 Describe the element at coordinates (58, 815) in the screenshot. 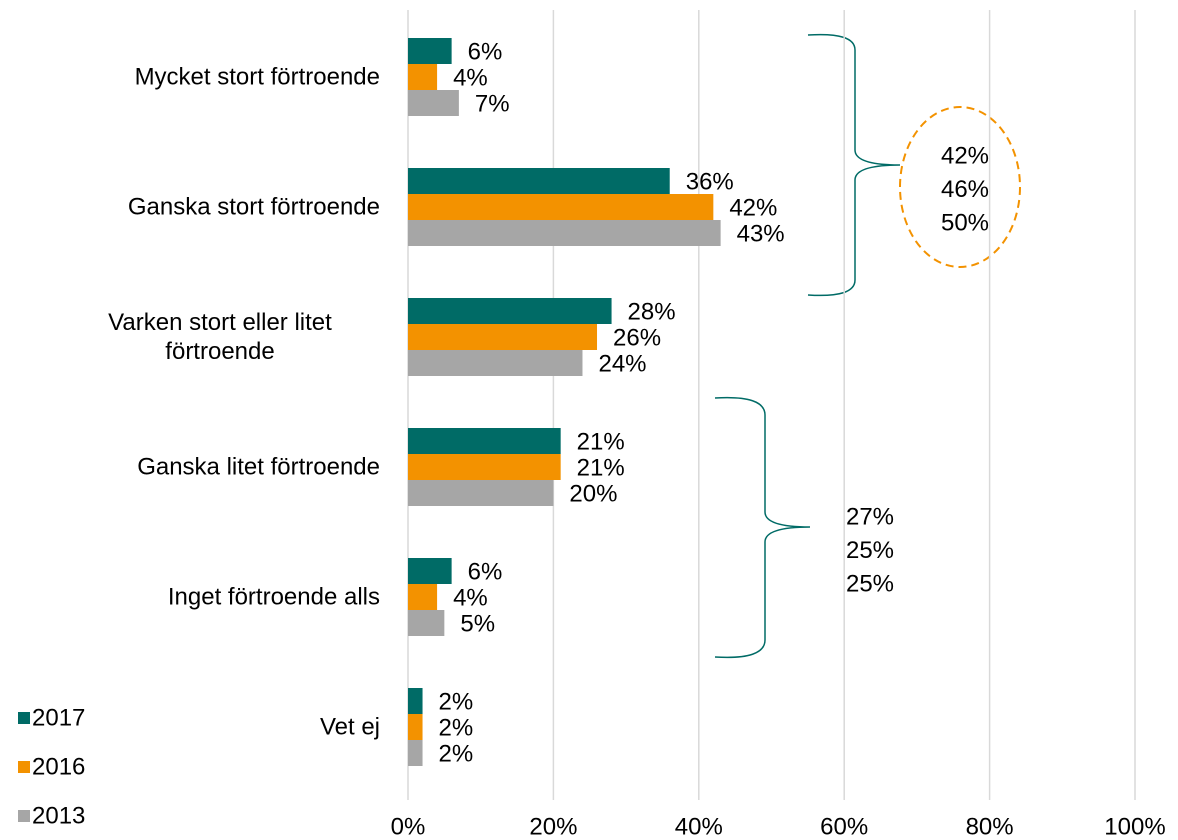

I see `legend-label: 2013` at that location.